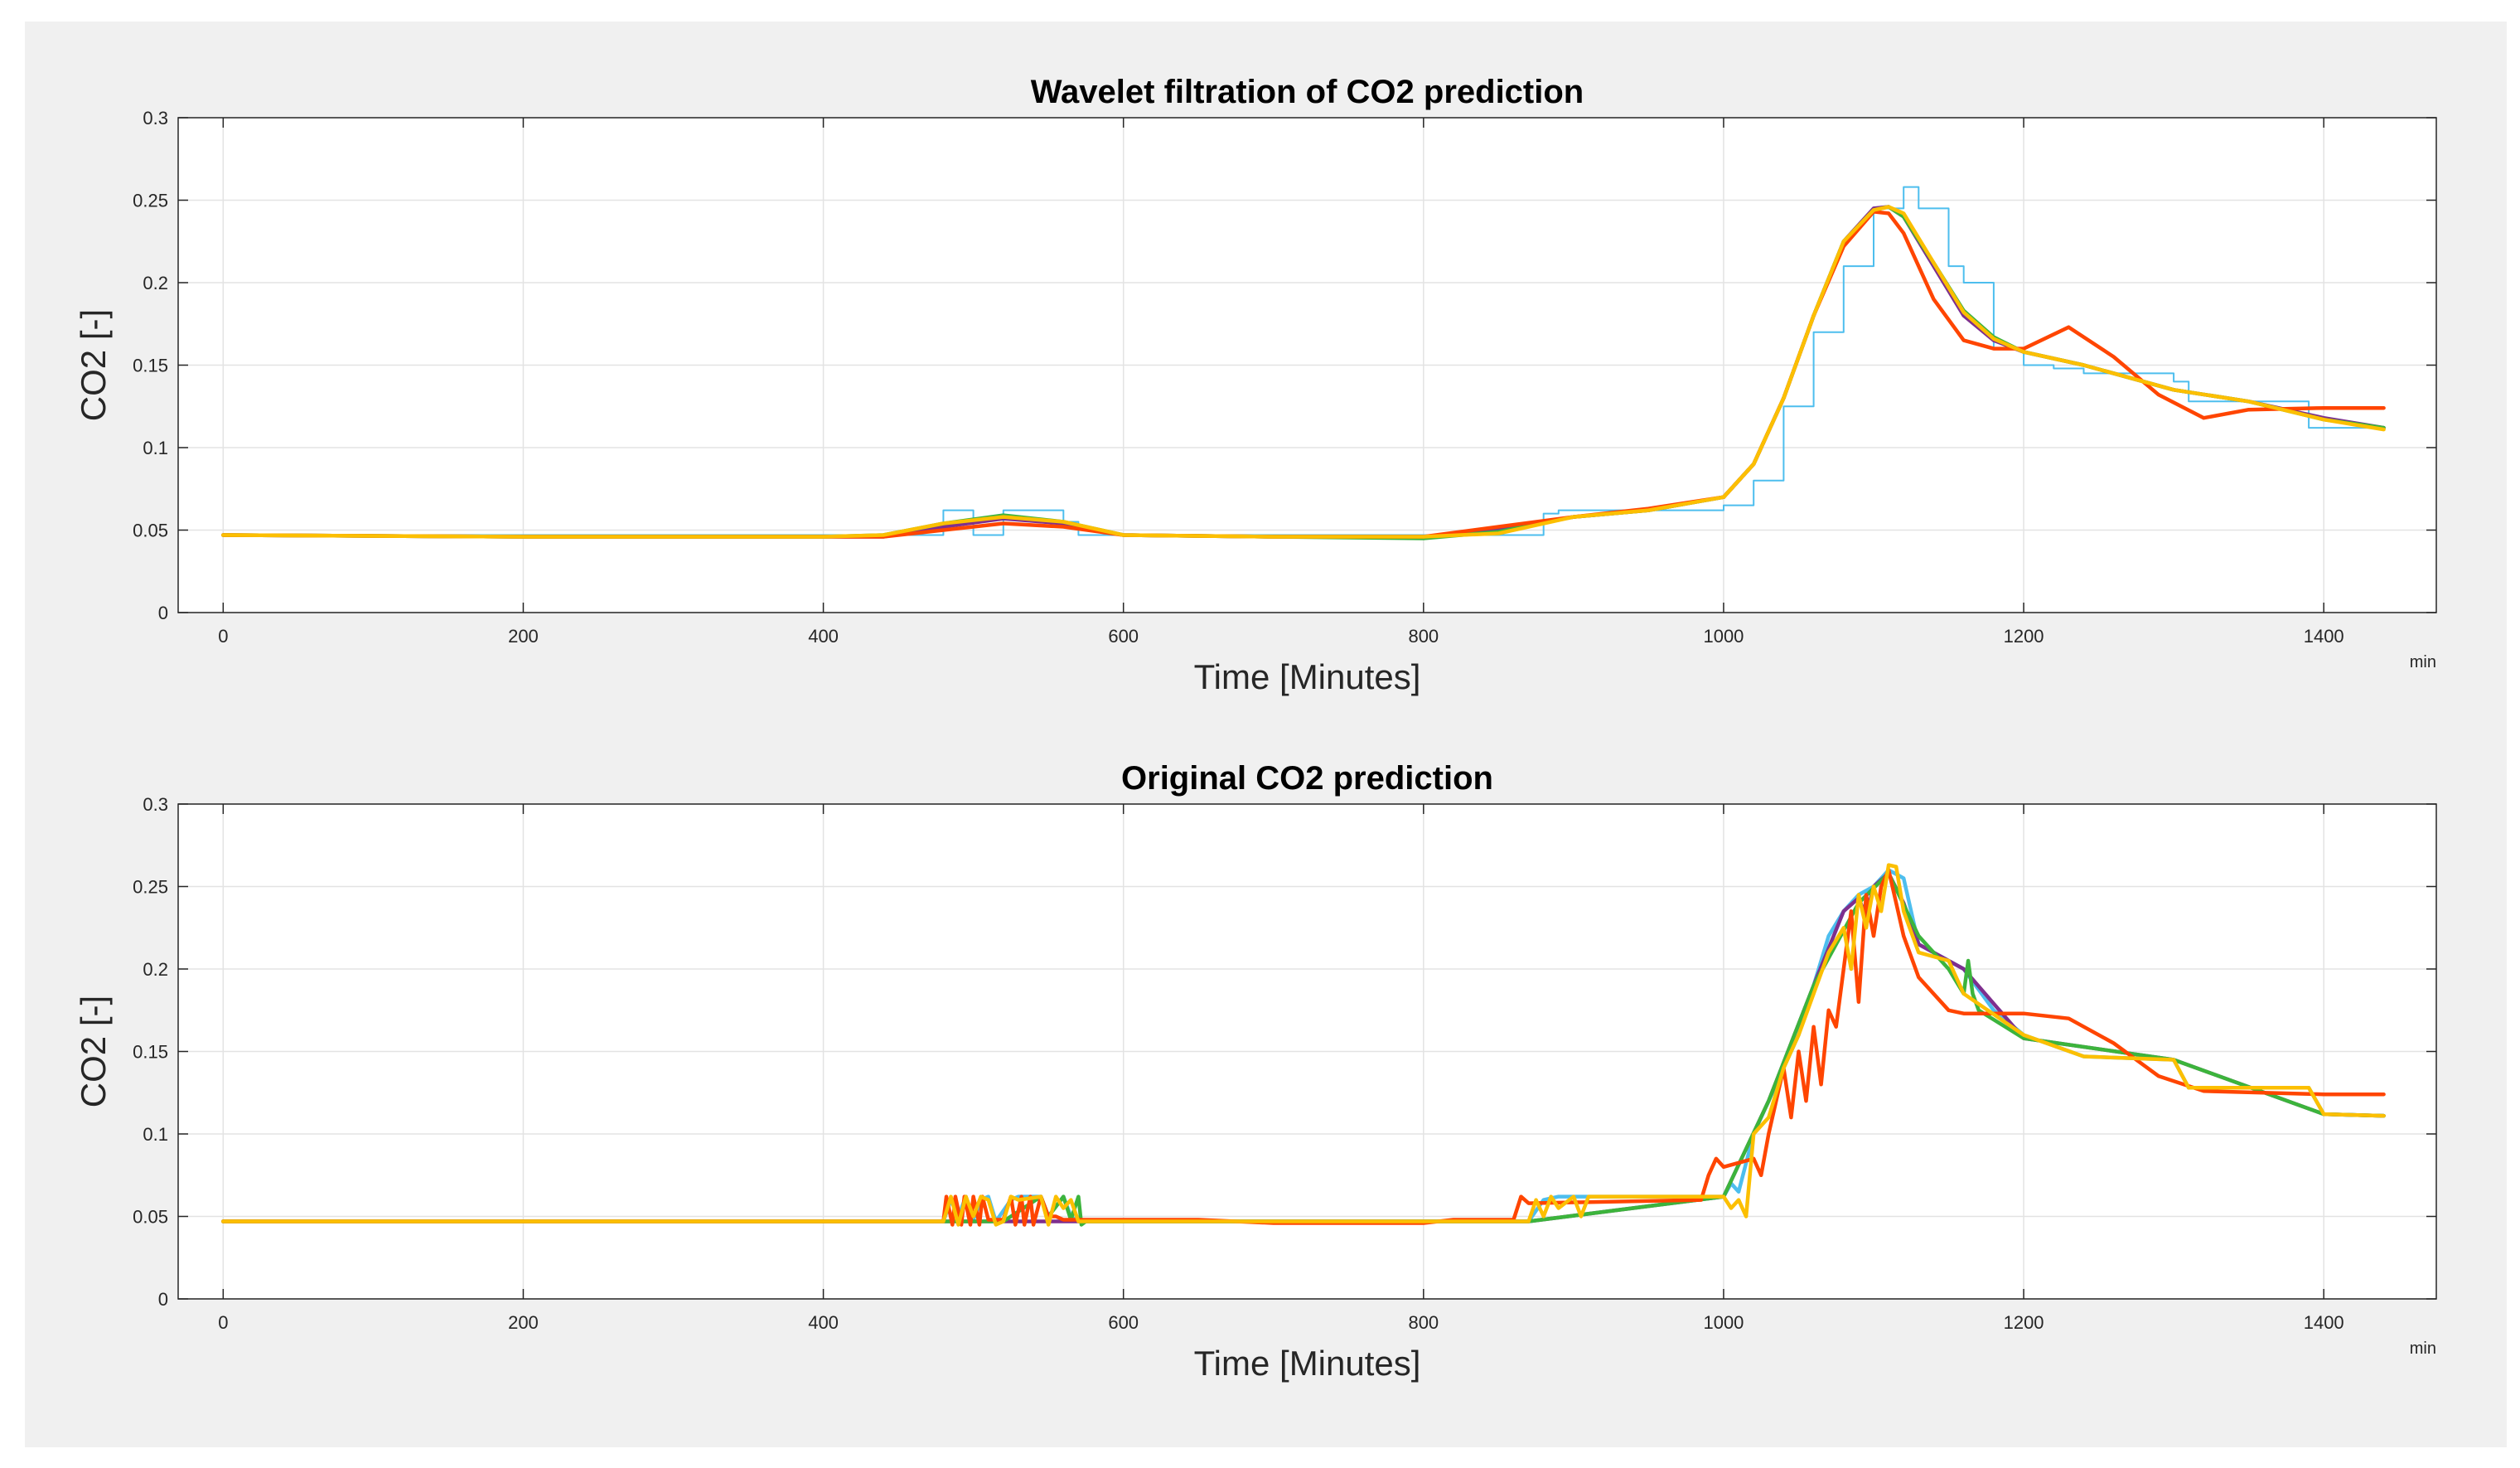 The width and height of the screenshot is (2520, 1468). I want to click on chart-title: Wavelet filtration of CO2 prediction, so click(1307, 92).